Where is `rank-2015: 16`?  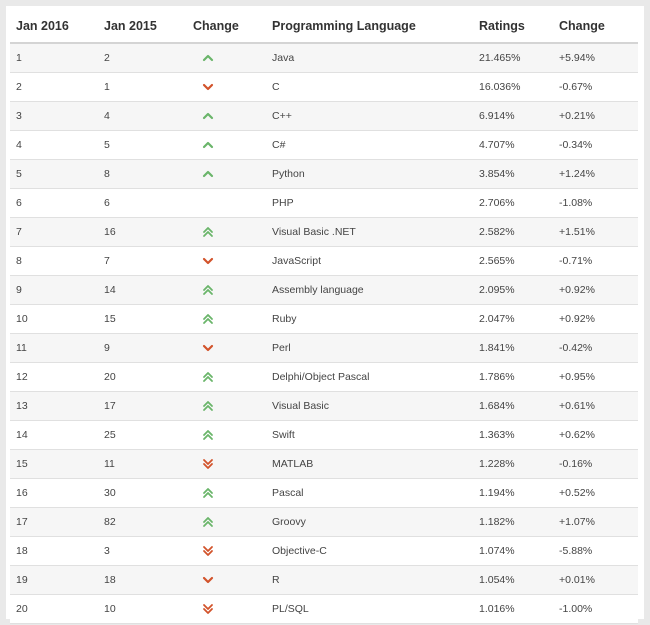
rank-2015: 16 is located at coordinates (142, 232).